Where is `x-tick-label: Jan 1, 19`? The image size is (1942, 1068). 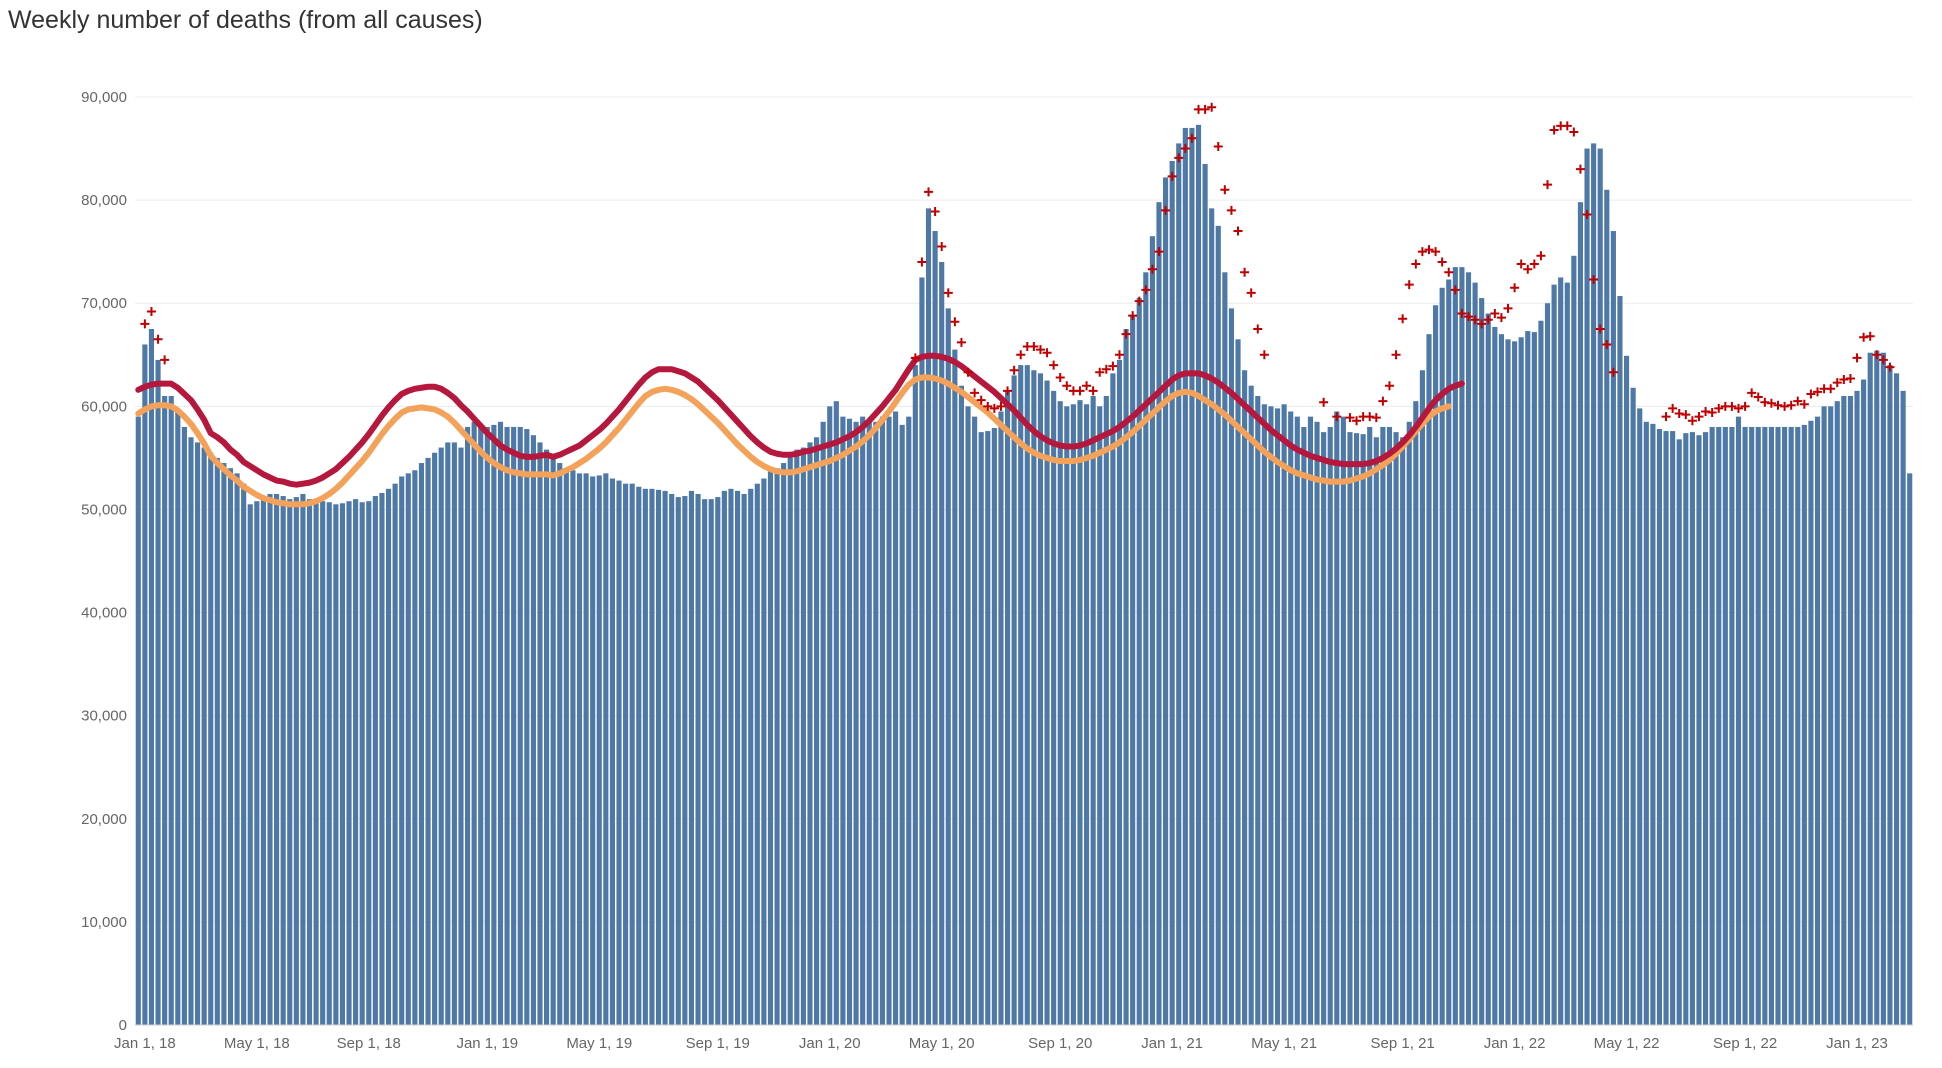
x-tick-label: Jan 1, 19 is located at coordinates (487, 1043).